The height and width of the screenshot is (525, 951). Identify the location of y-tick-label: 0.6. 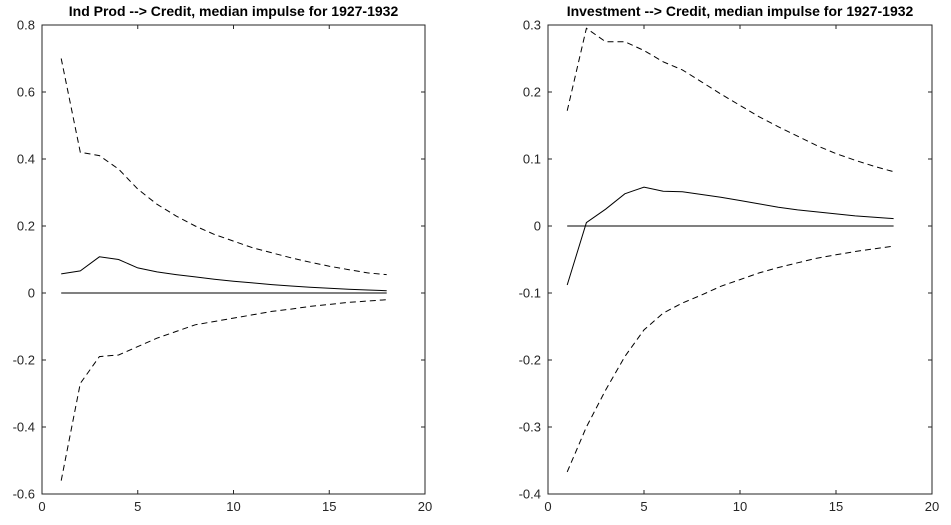
(26, 92).